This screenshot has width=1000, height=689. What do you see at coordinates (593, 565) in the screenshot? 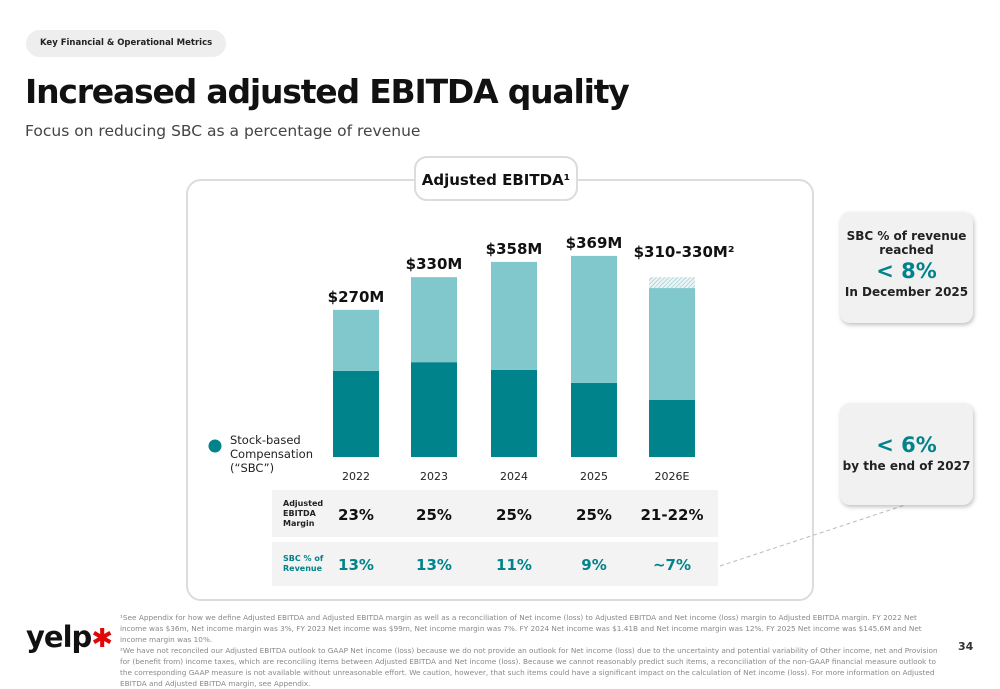
I see `table-value: 9%` at bounding box center [593, 565].